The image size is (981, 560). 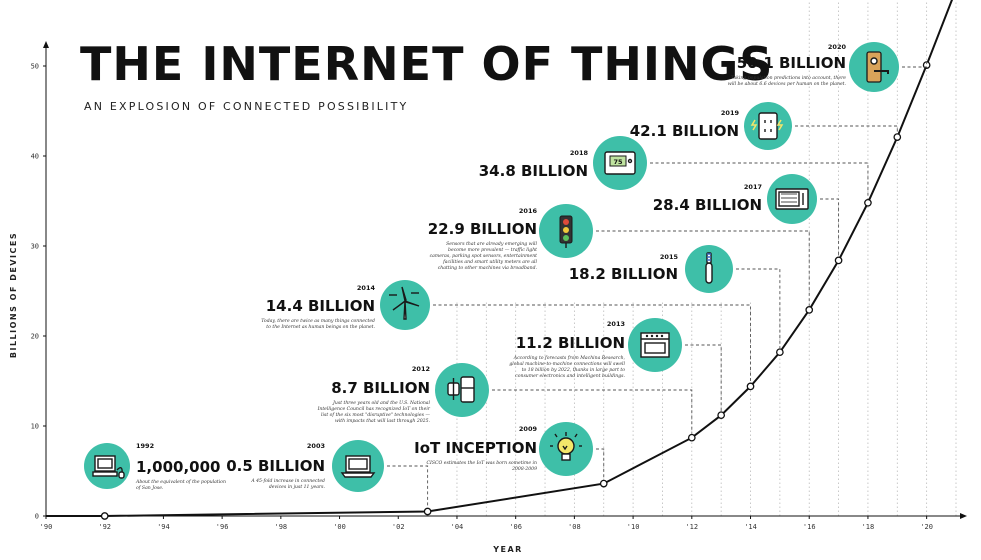 What do you see at coordinates (492, 250) in the screenshot?
I see `annotation-note: become more prevalent — traffic light` at bounding box center [492, 250].